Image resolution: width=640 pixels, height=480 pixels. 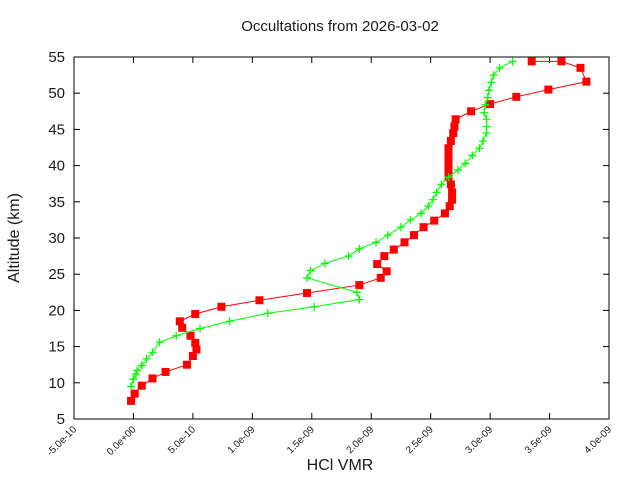 I want to click on y-tick-label: 55, so click(x=56, y=57).